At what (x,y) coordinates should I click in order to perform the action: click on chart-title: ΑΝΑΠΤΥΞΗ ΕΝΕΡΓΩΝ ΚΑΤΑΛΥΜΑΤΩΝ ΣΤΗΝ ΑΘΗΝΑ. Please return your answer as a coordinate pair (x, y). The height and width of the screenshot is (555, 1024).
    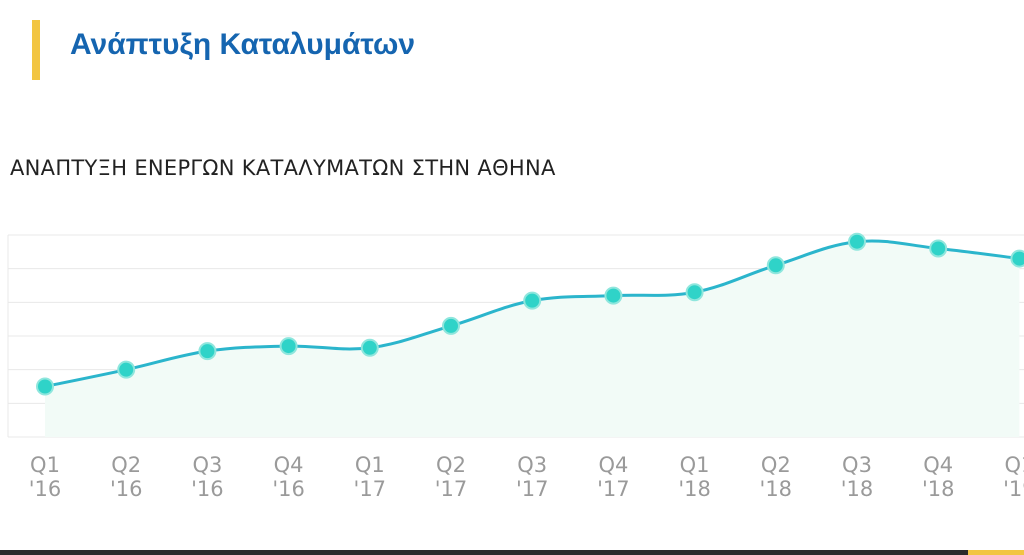
    Looking at the image, I should click on (283, 168).